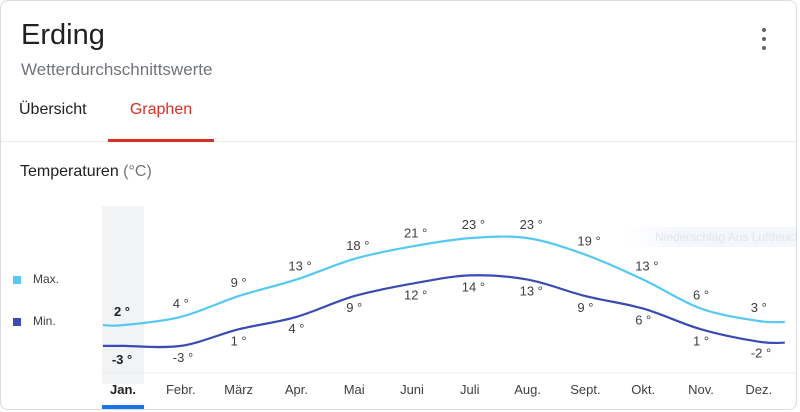  I want to click on legend-swatch-min, so click(17, 322).